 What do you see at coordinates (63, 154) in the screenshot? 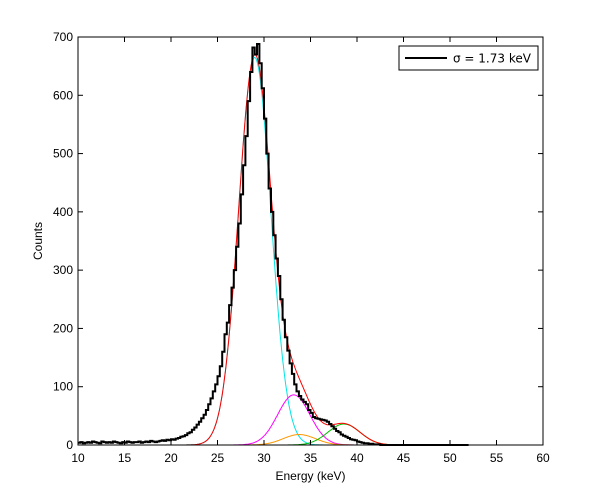
I see `y-tick-label: 500` at bounding box center [63, 154].